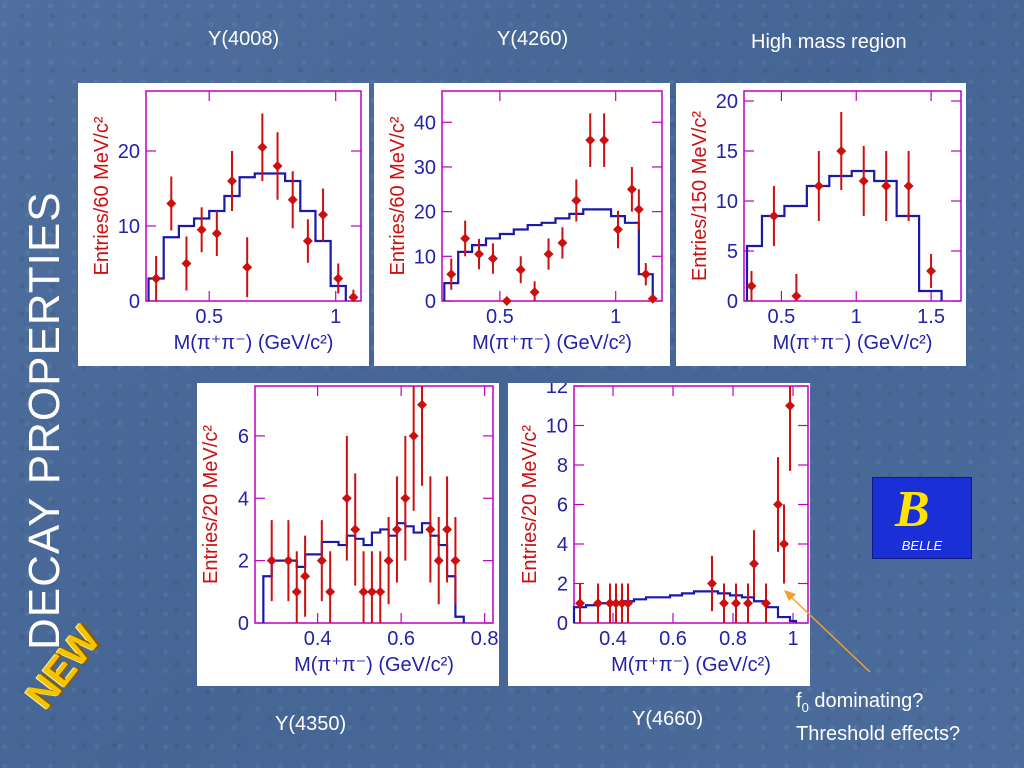  What do you see at coordinates (799, 701) in the screenshot?
I see `note-f: f` at bounding box center [799, 701].